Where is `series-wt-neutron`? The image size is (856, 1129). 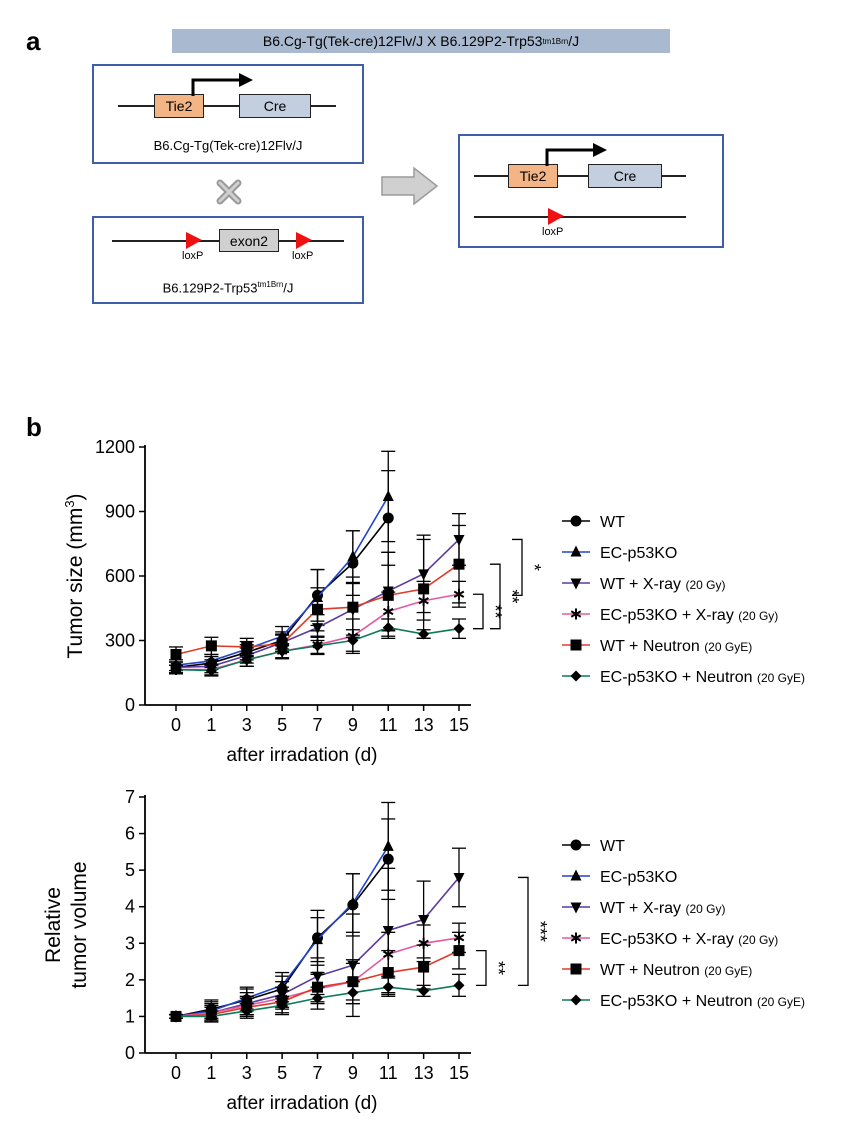 series-wt-neutron is located at coordinates (317, 593).